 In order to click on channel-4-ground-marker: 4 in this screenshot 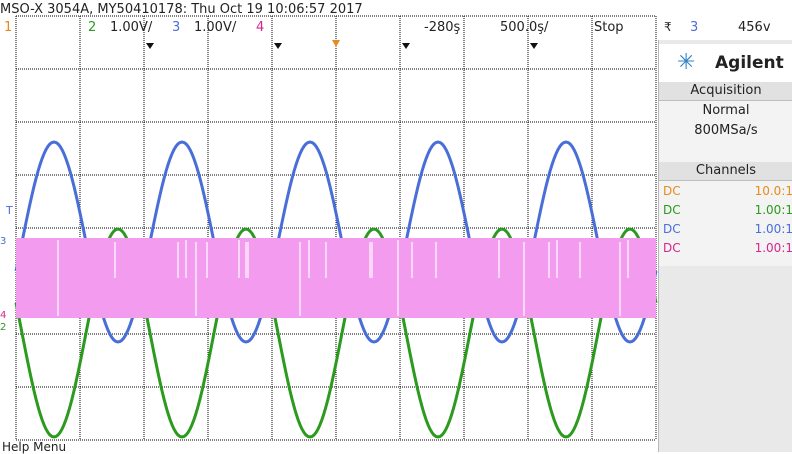, I will do `click(3, 315)`.